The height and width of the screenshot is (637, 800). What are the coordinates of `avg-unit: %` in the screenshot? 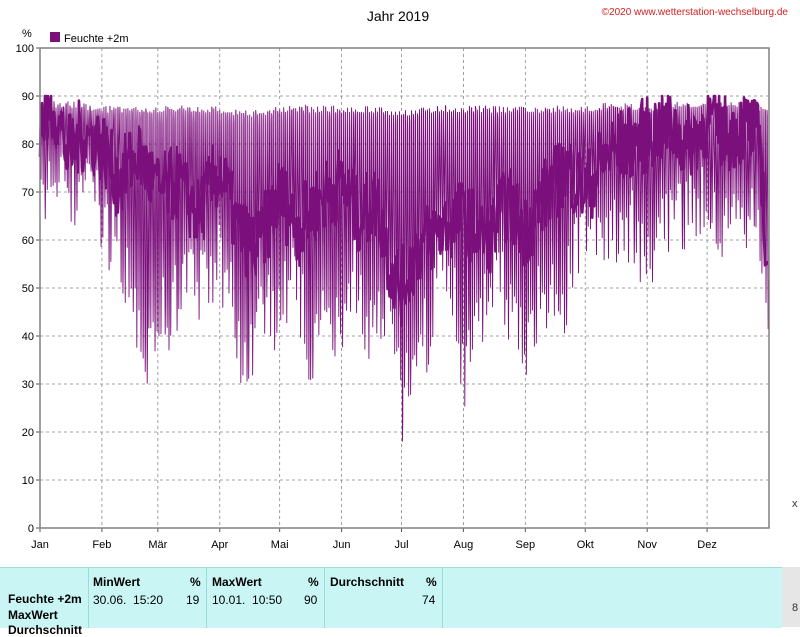 It's located at (431, 582).